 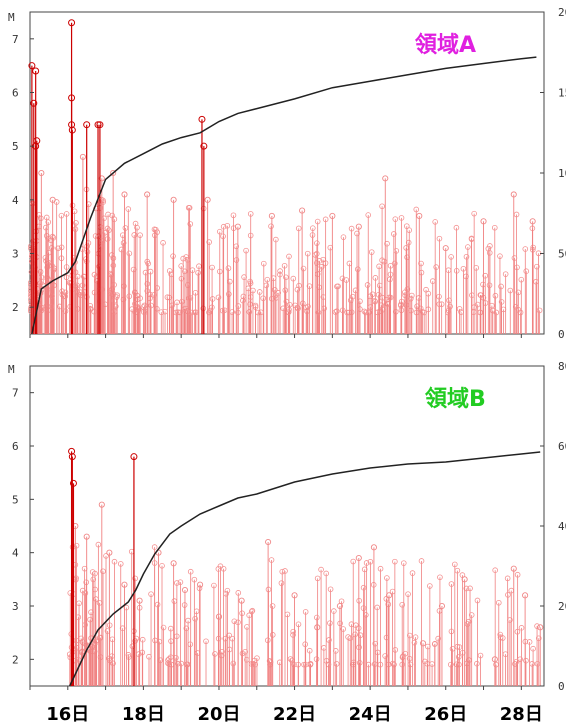 What do you see at coordinates (445, 714) in the screenshot?
I see `x-tick-label: 26日` at bounding box center [445, 714].